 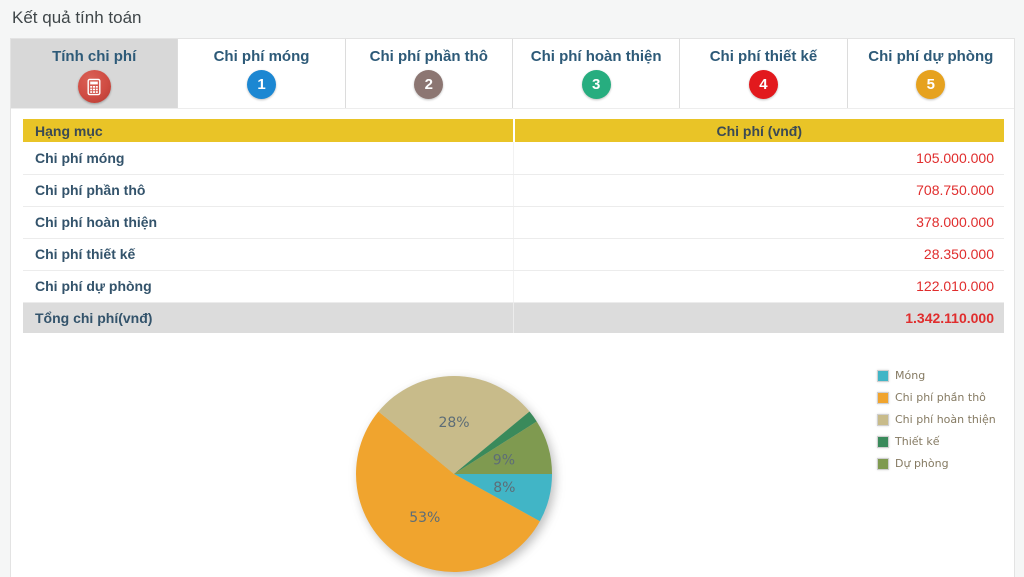 I want to click on tab-label: Tính chi phí, so click(x=94, y=56).